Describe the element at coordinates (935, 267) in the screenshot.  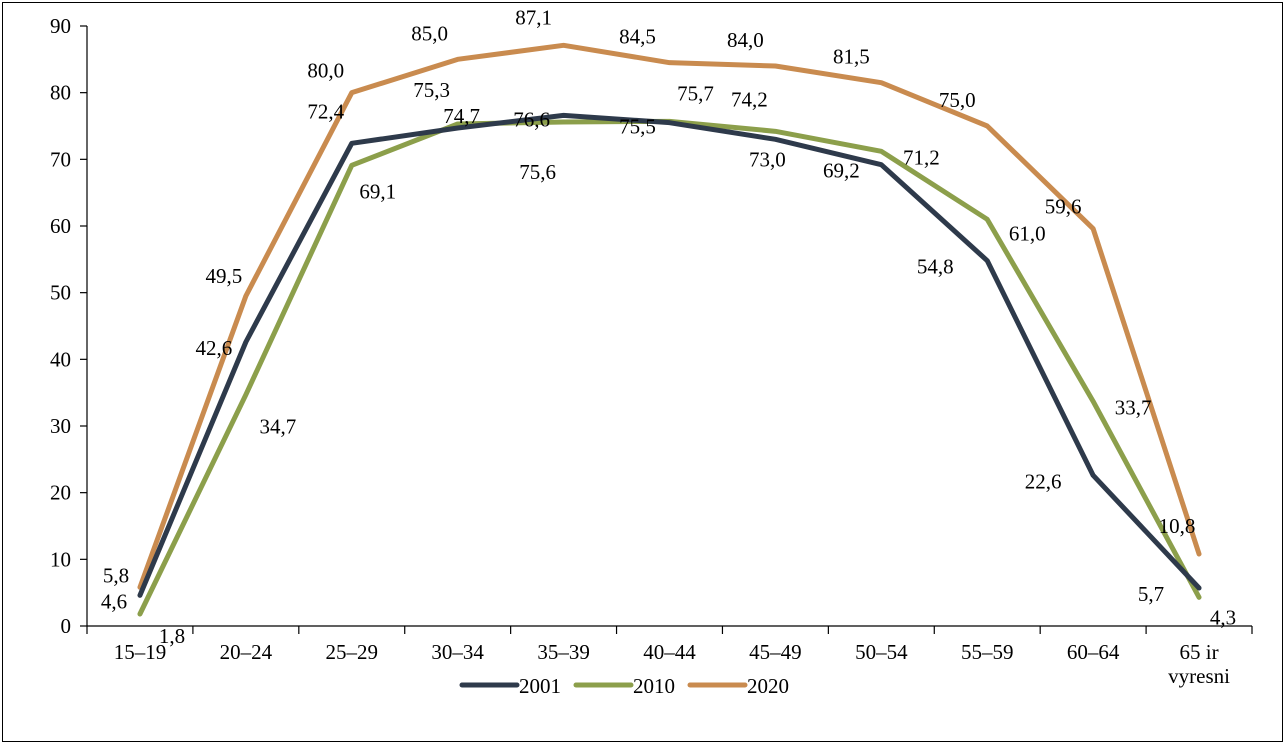
I see `data-label-2001-8: 54,8` at that location.